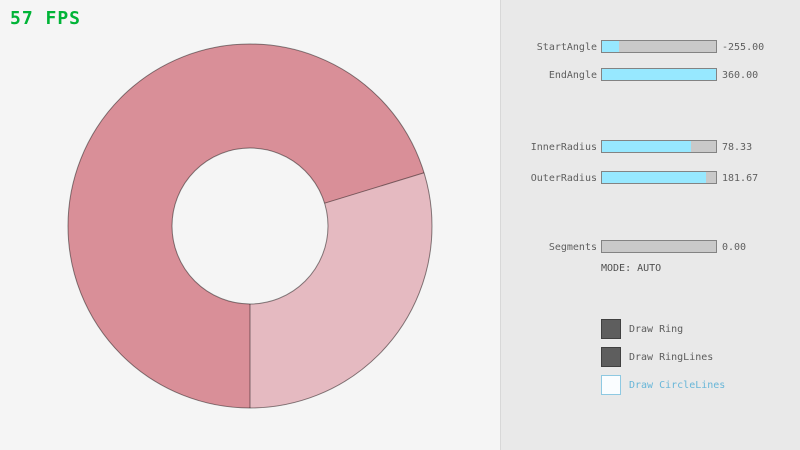 This screenshot has height=450, width=800. I want to click on slider-value-endangle: 360.00, so click(740, 75).